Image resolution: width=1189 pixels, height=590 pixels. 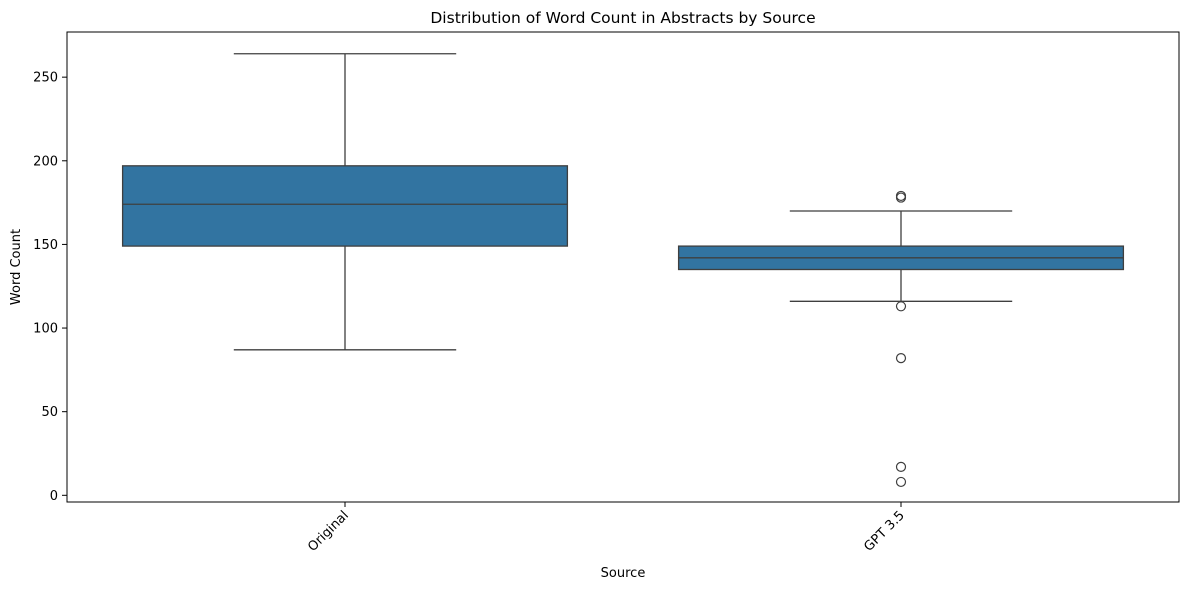 I want to click on x-tick-label: Original, so click(x=328, y=531).